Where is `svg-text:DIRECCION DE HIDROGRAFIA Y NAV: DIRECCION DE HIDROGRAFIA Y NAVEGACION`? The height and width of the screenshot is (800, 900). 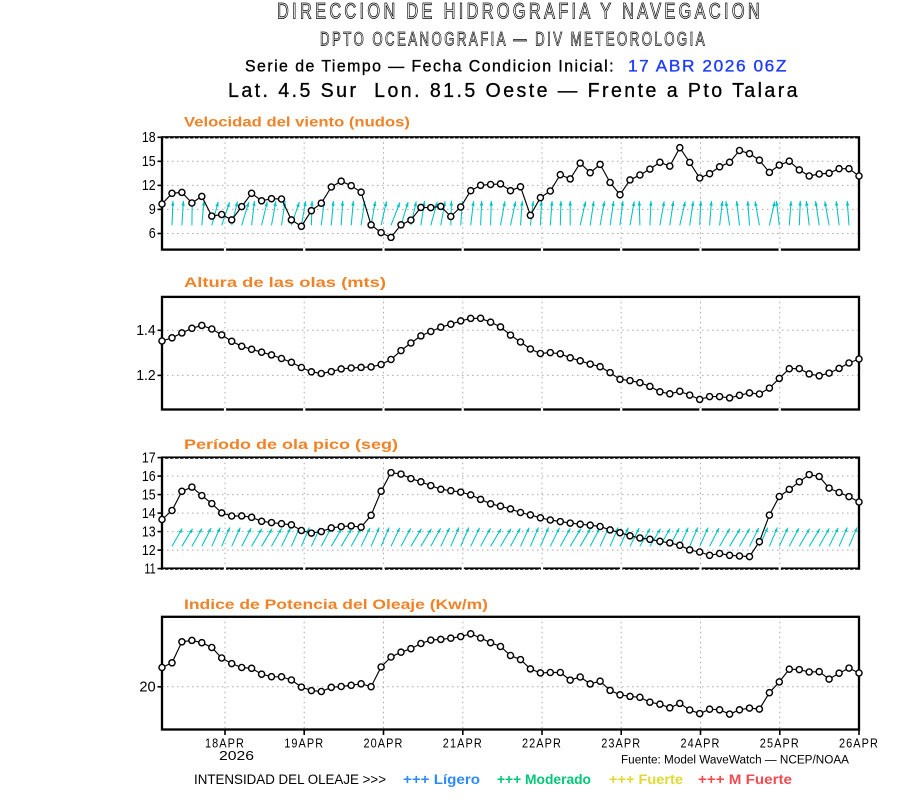 svg-text:DIRECCION DE HIDROGRAFIA Y NAV: DIRECCION DE HIDROGRAFIA Y NAVEGACION is located at coordinates (520, 12).